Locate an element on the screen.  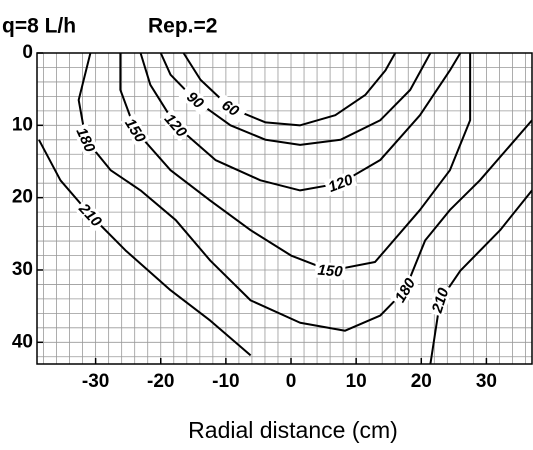
y-tick-label: 10 is located at coordinates (22, 124).